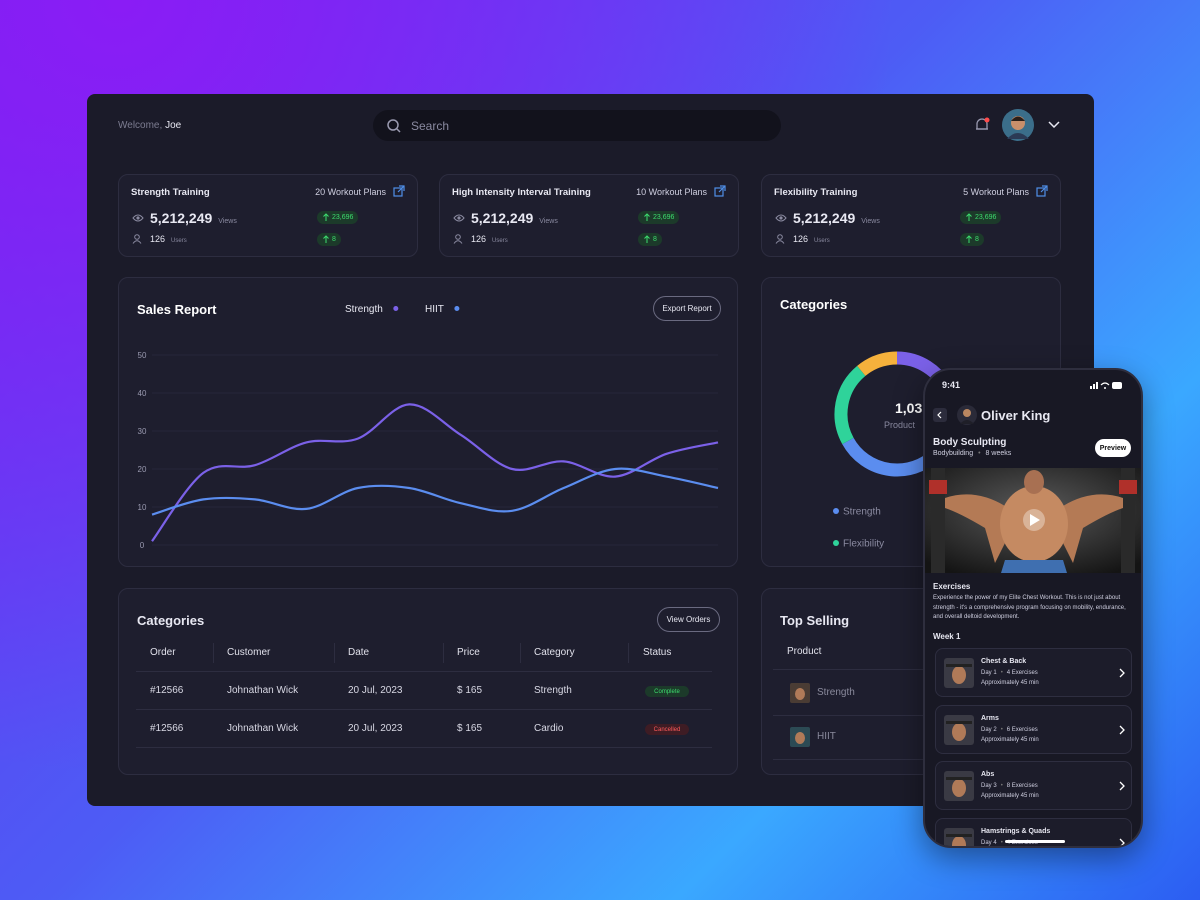 Image resolution: width=1200 pixels, height=900 pixels. What do you see at coordinates (688, 619) in the screenshot?
I see `view-orders-button: View Orders` at bounding box center [688, 619].